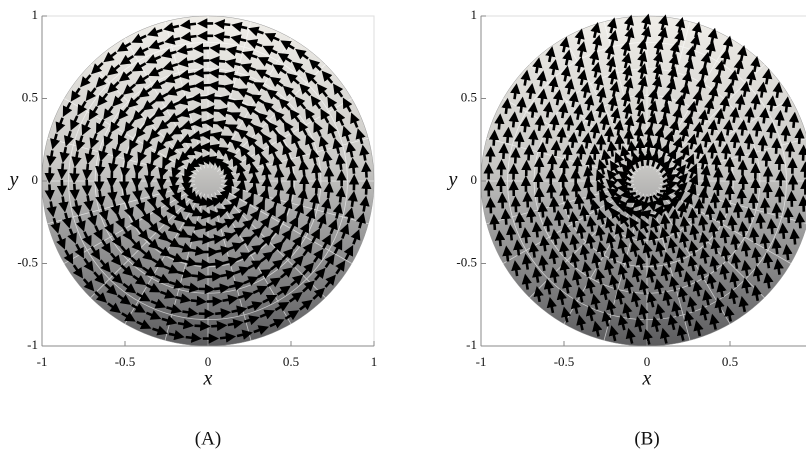  Describe the element at coordinates (35, 14) in the screenshot. I see `y-tick-label: 1` at that location.